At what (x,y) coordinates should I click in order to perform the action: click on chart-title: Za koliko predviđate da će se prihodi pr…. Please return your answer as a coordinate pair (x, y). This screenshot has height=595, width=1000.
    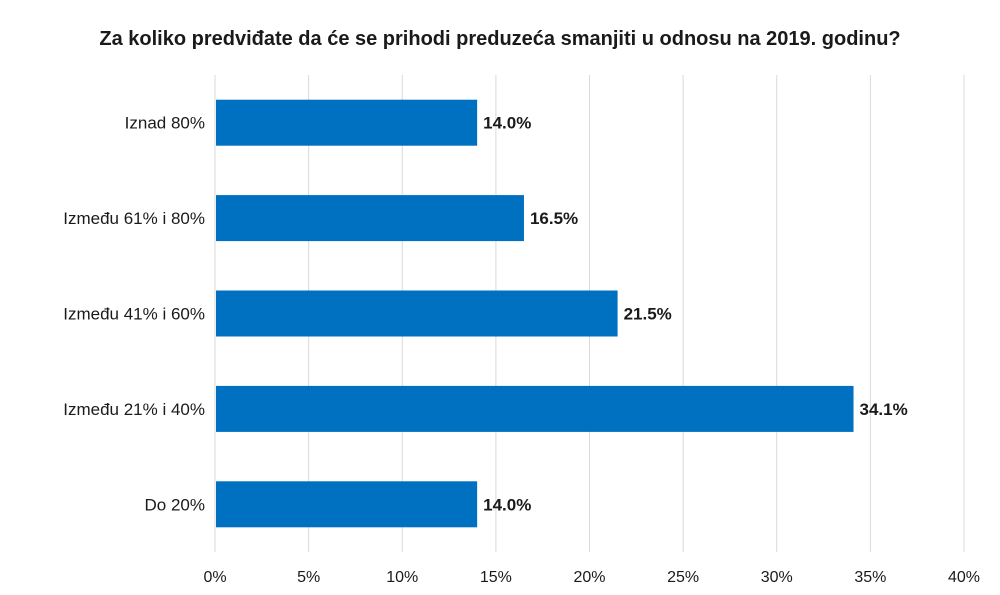
    Looking at the image, I should click on (500, 39).